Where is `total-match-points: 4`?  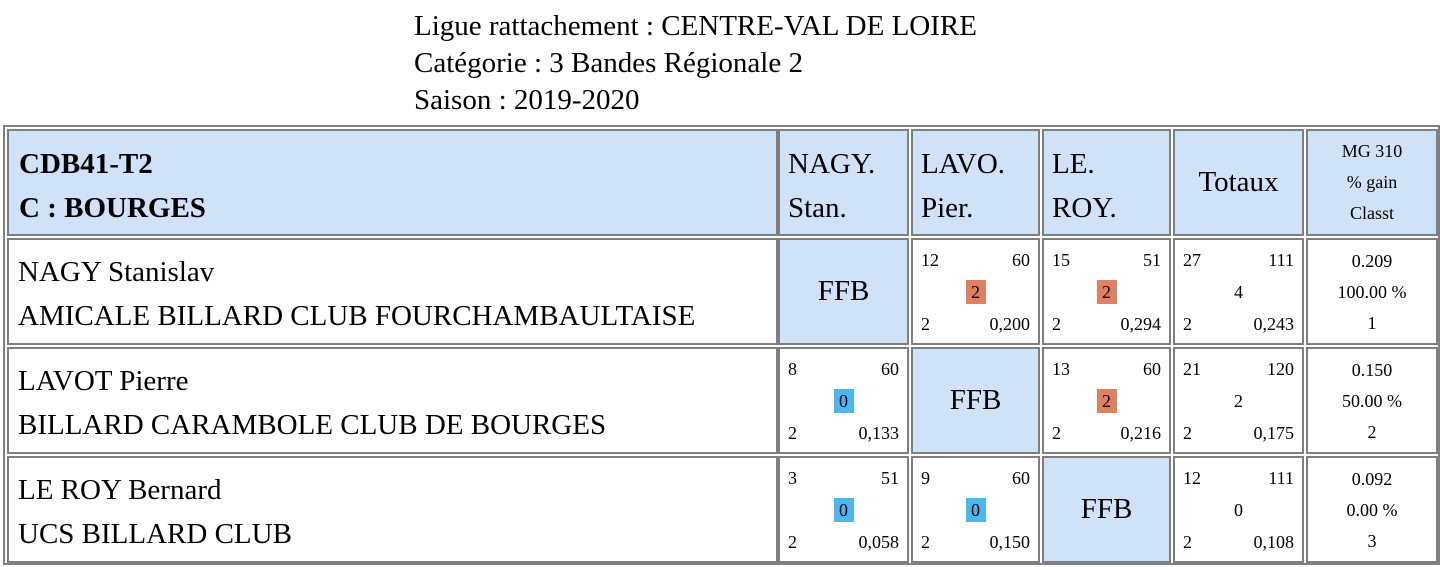 total-match-points: 4 is located at coordinates (1238, 291).